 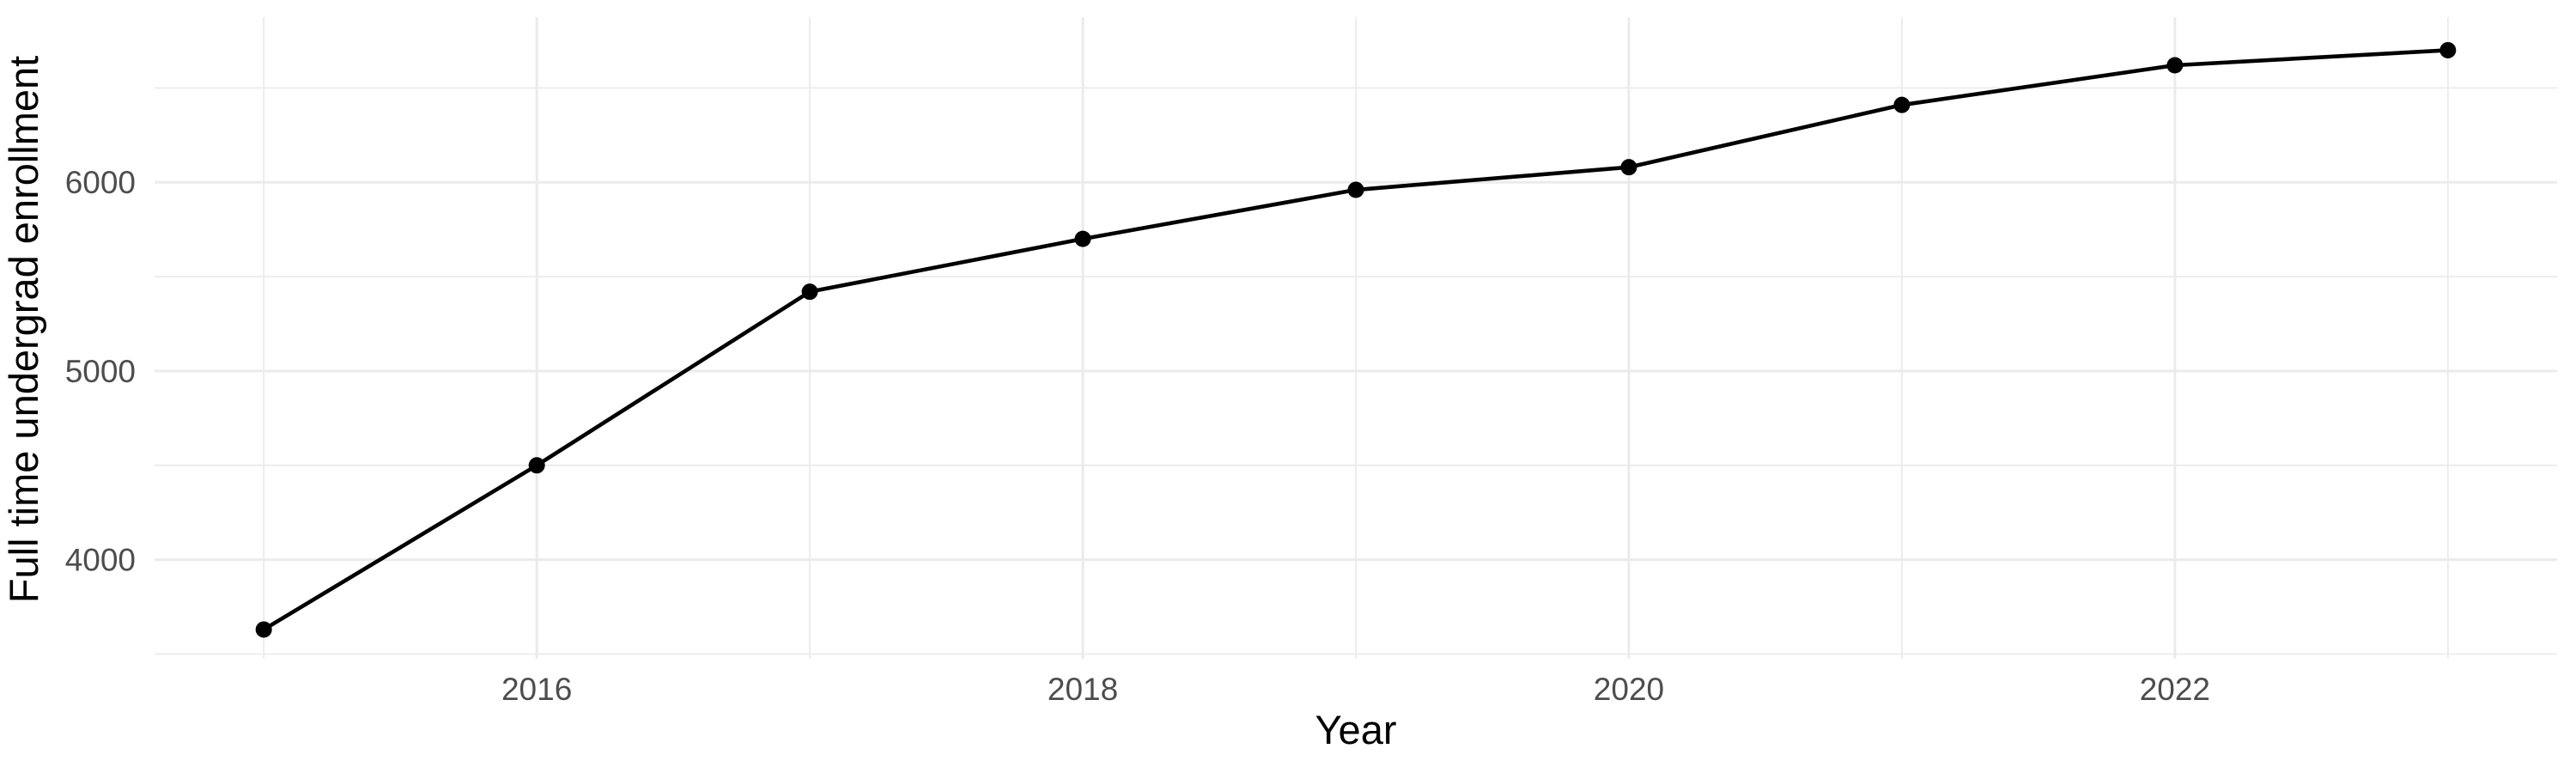 I want to click on x-tick-label: 2018, so click(x=1083, y=689).